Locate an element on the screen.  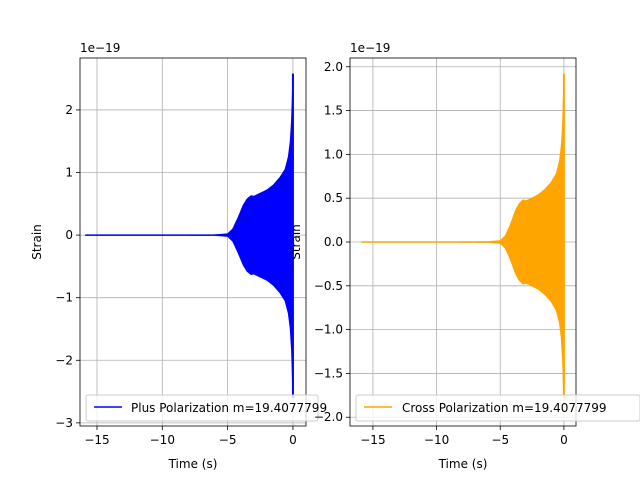
legend-right: Cross Polarization m=19.4077799 is located at coordinates (497, 408).